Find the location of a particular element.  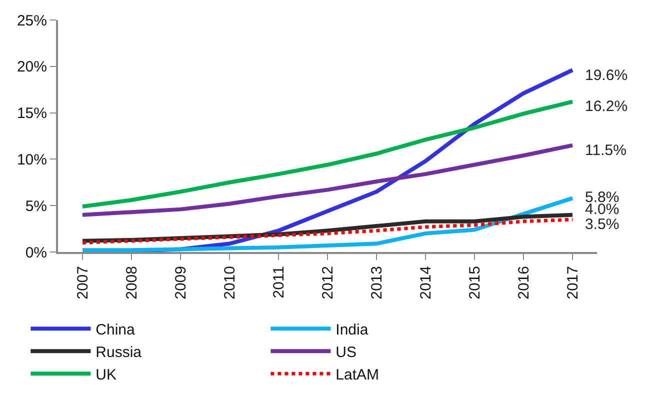

annotation: 19.6% is located at coordinates (606, 75).